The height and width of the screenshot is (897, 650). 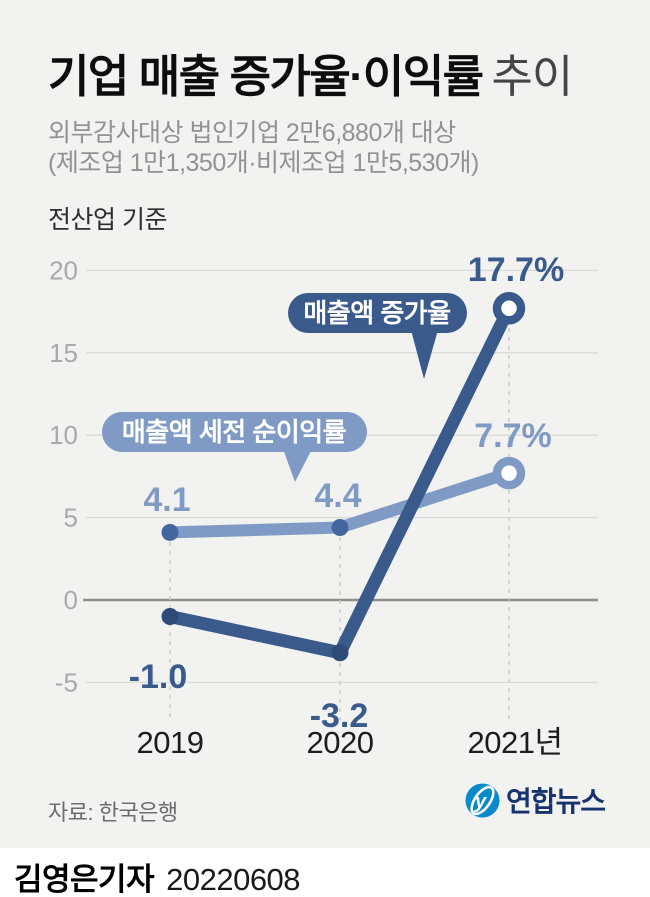 I want to click on series-label-dark: 매출액 증가율, so click(x=376, y=313).